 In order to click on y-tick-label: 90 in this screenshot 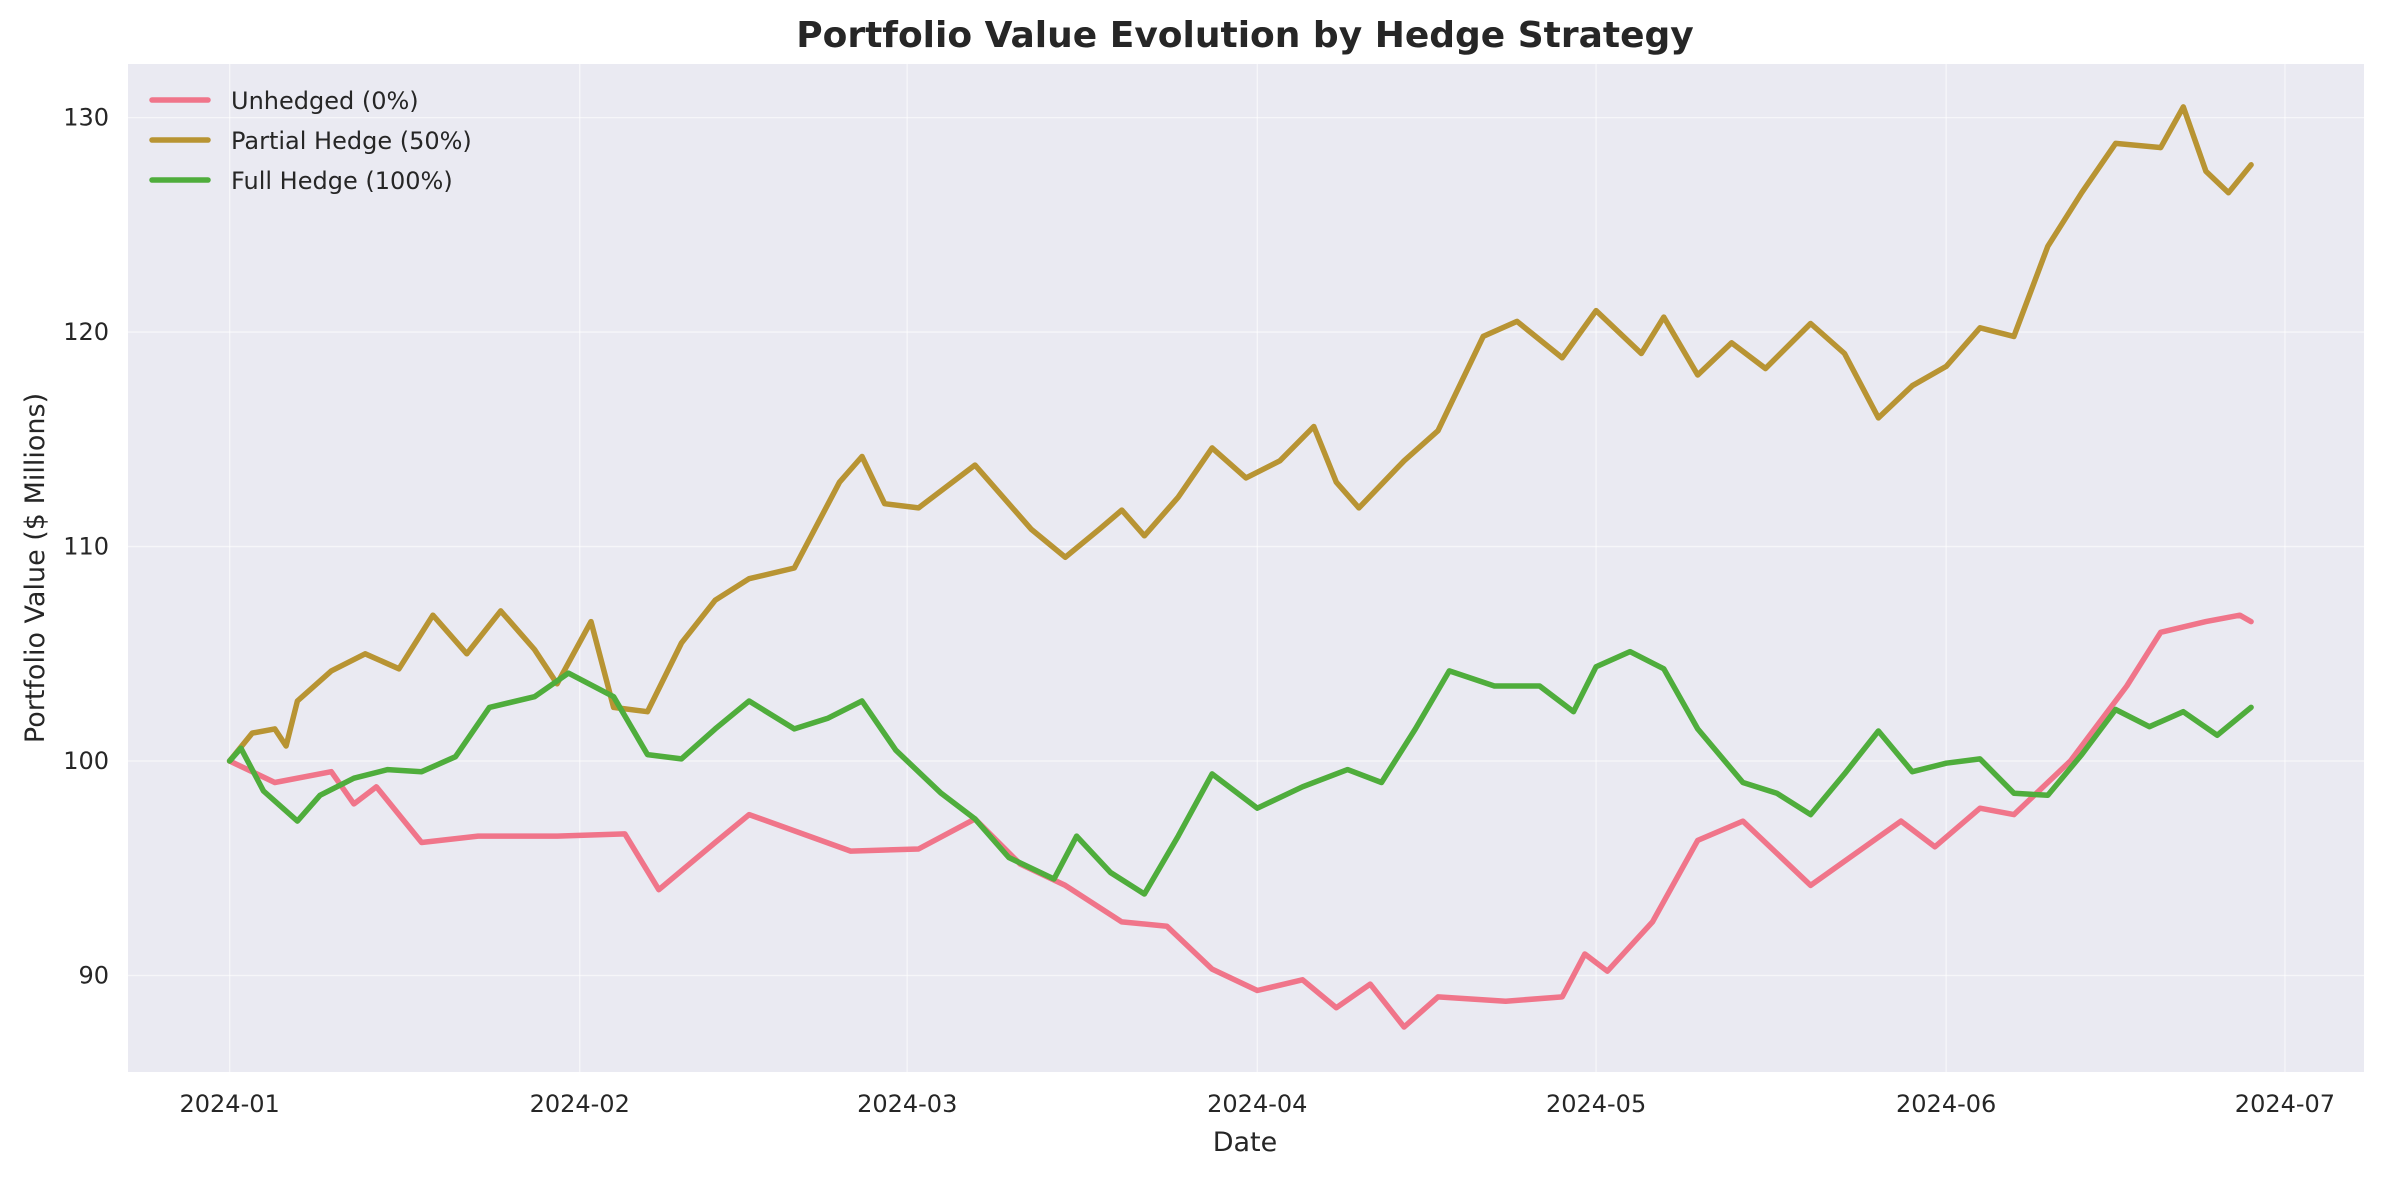, I will do `click(93, 975)`.